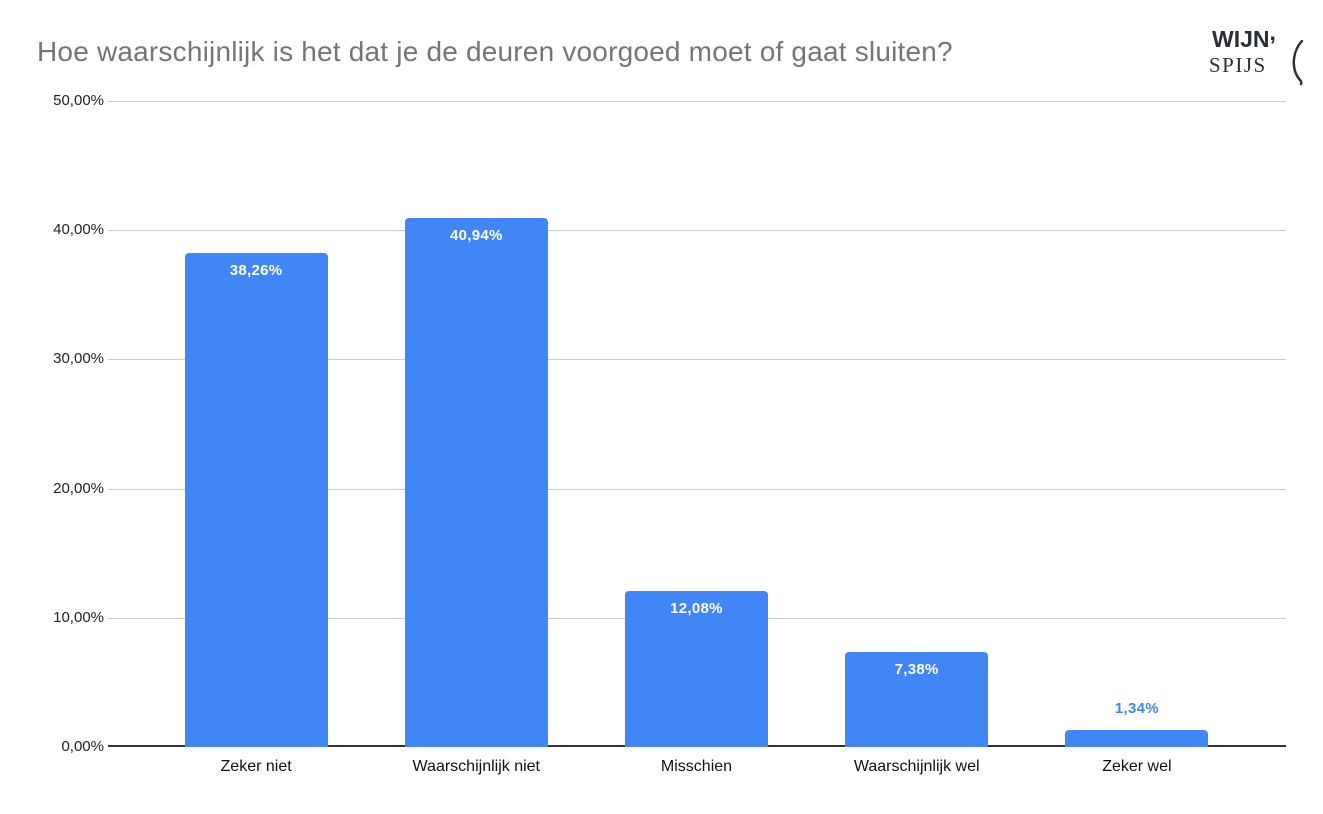 The height and width of the screenshot is (814, 1323). I want to click on x-axis-label: Waarschijnlijk wel, so click(916, 766).